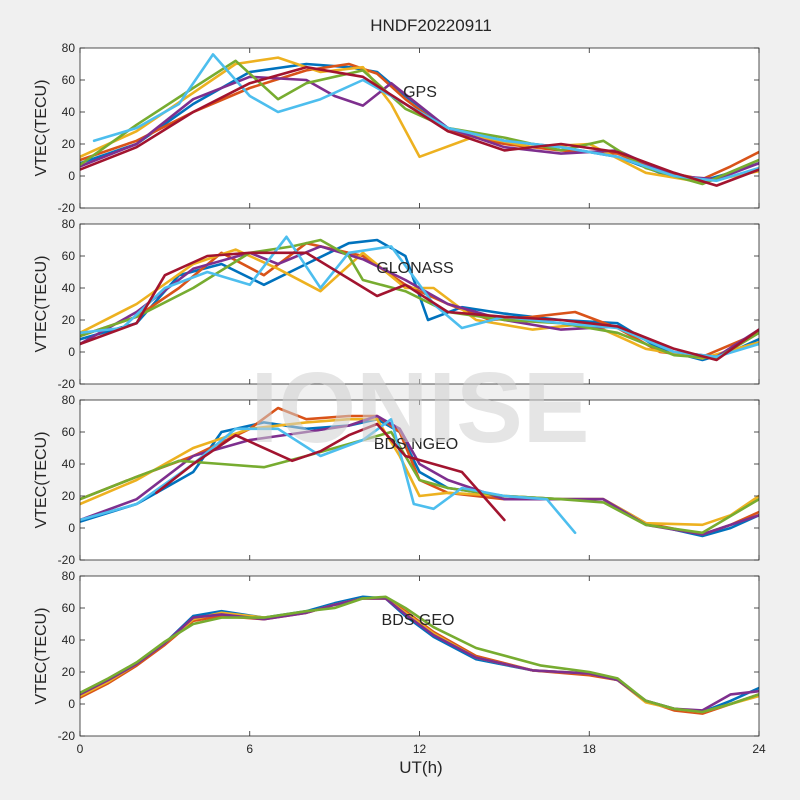  Describe the element at coordinates (431, 25) in the screenshot. I see `figure-title: HNDF20220911` at that location.